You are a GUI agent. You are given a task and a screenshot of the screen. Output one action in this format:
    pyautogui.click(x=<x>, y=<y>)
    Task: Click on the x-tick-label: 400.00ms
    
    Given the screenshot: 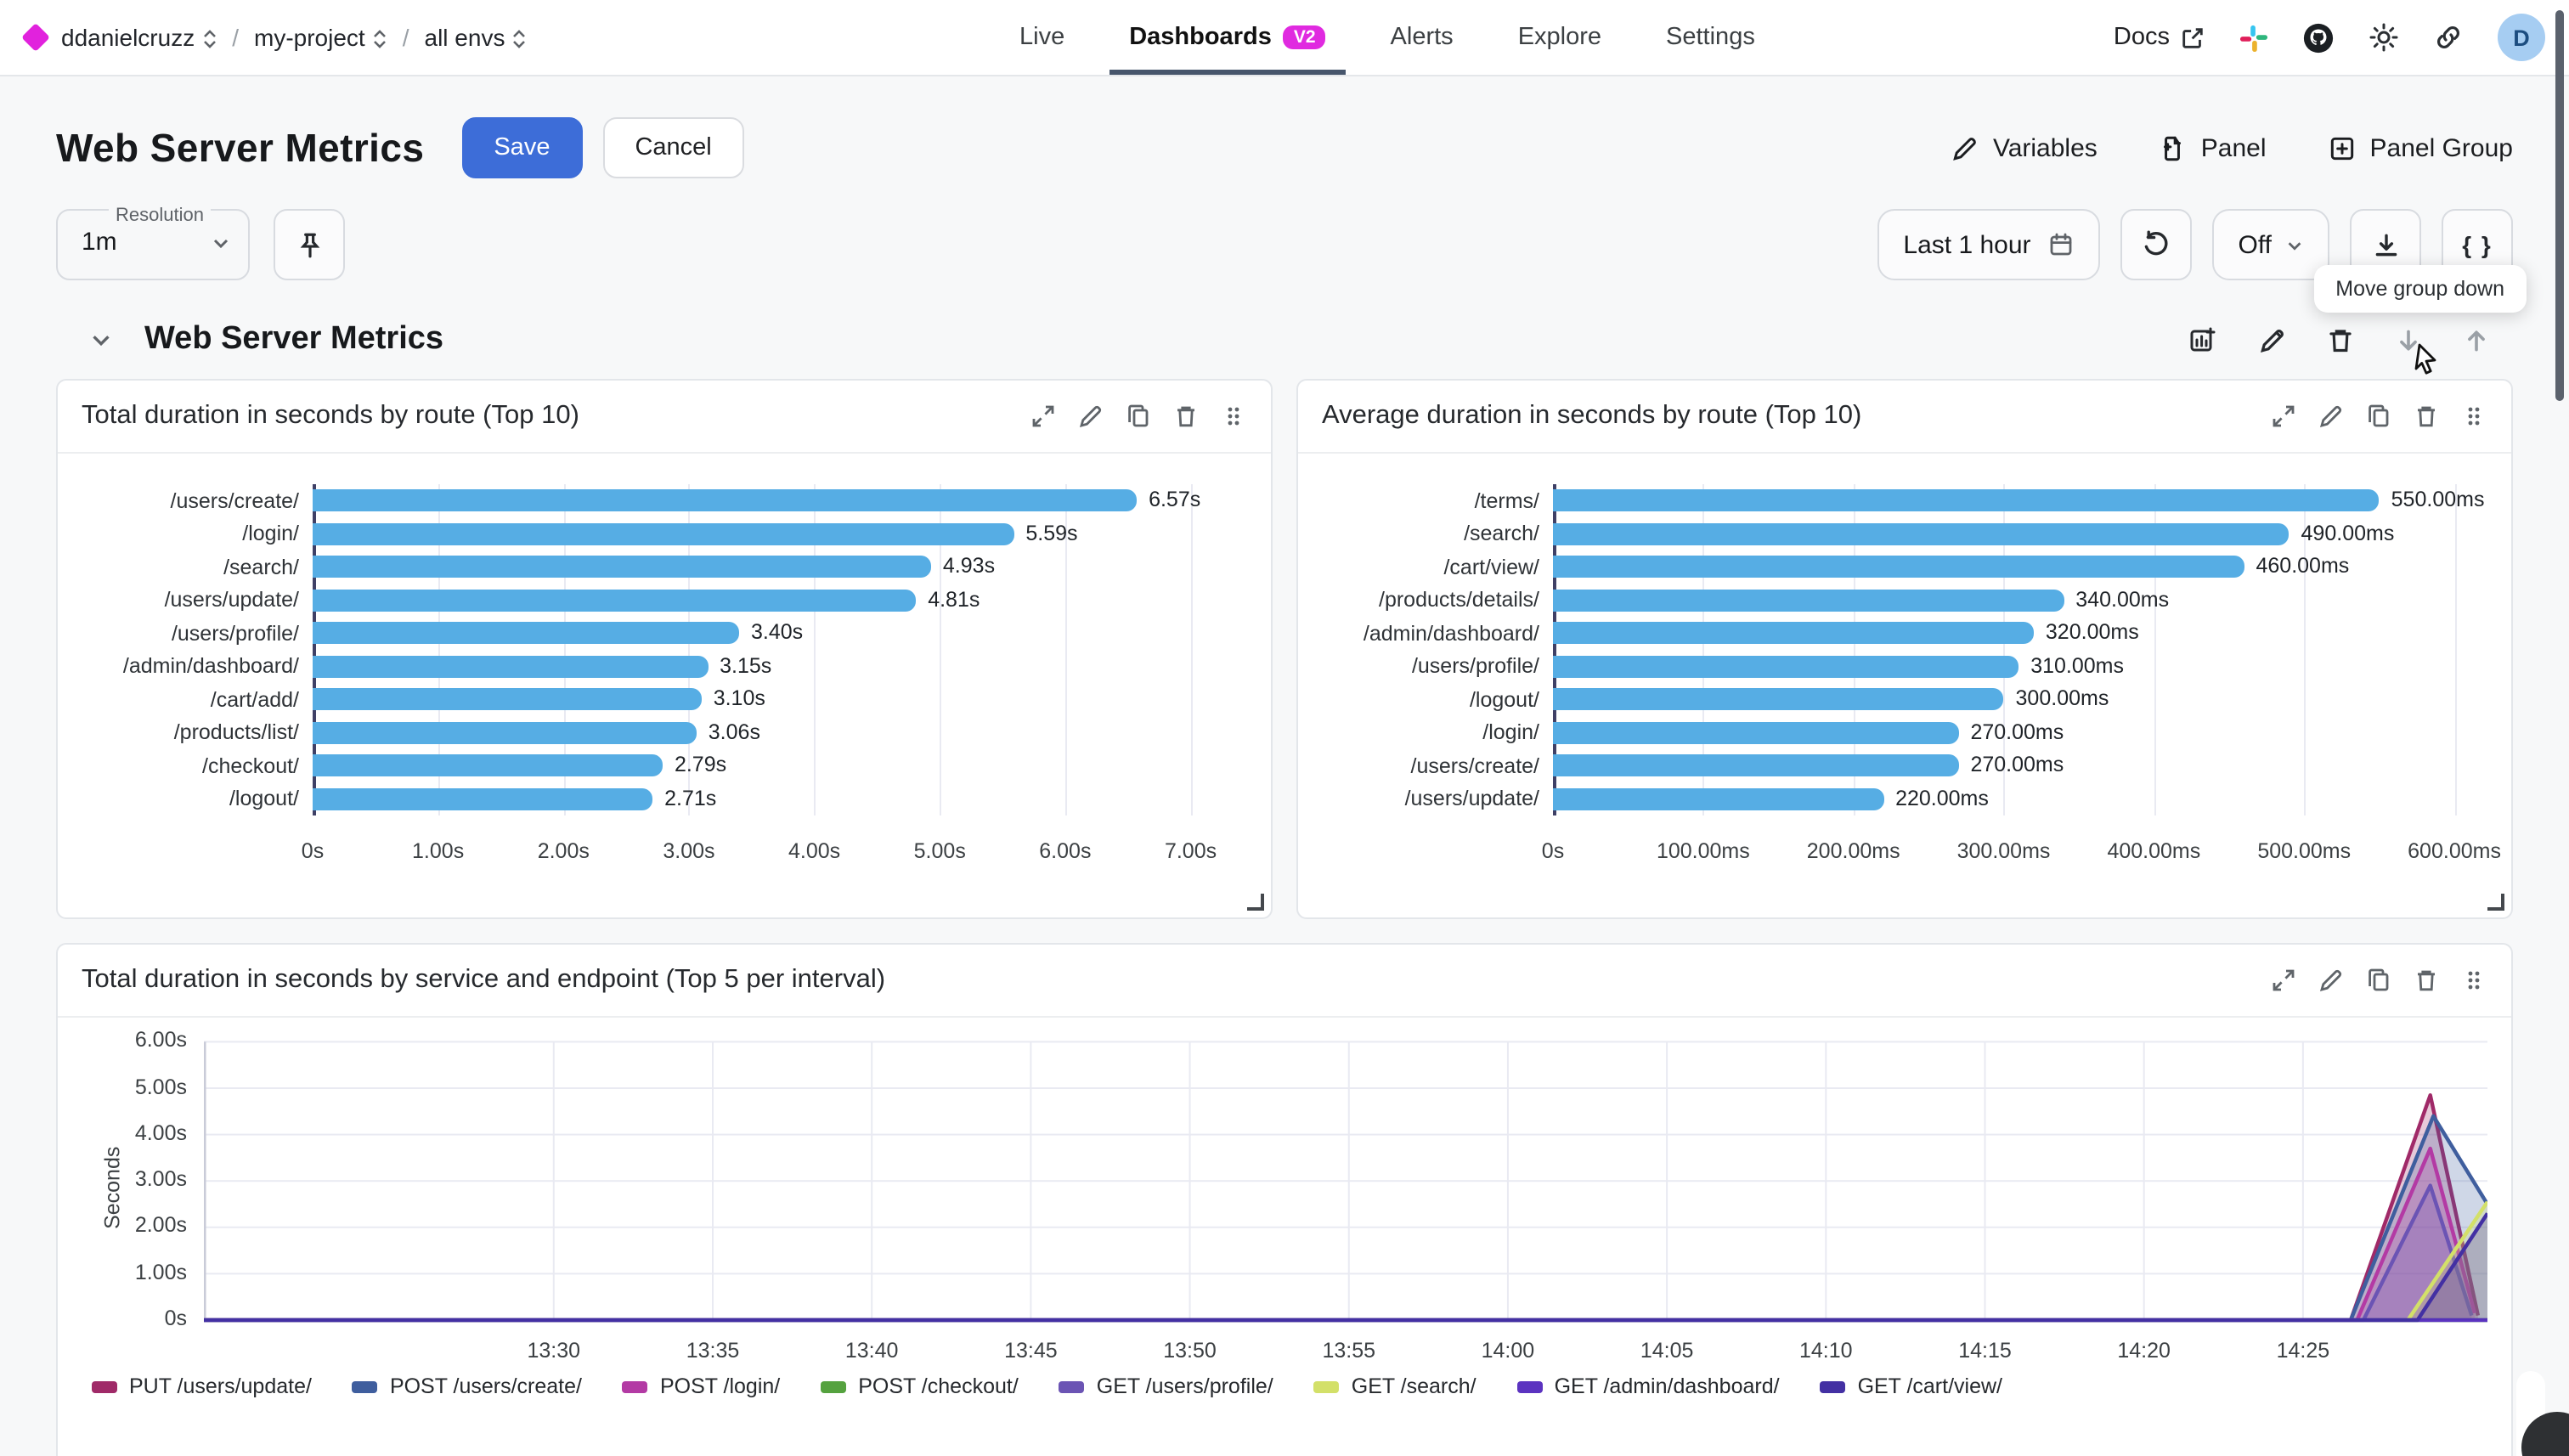 What is the action you would take?
    pyautogui.click(x=2154, y=851)
    